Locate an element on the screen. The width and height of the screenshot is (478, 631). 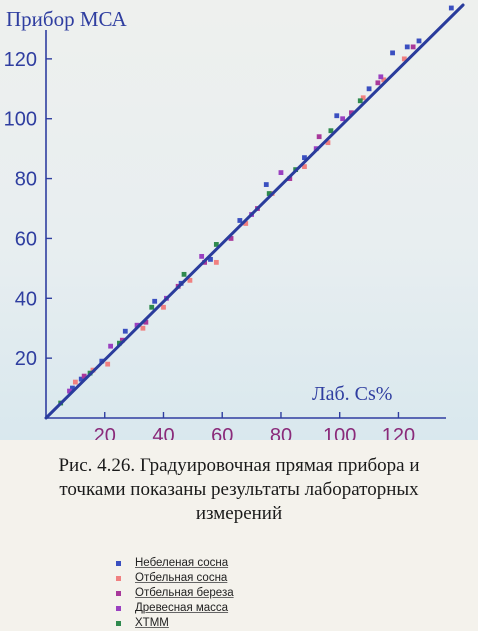
y-tick-label: 80 is located at coordinates (26, 180).